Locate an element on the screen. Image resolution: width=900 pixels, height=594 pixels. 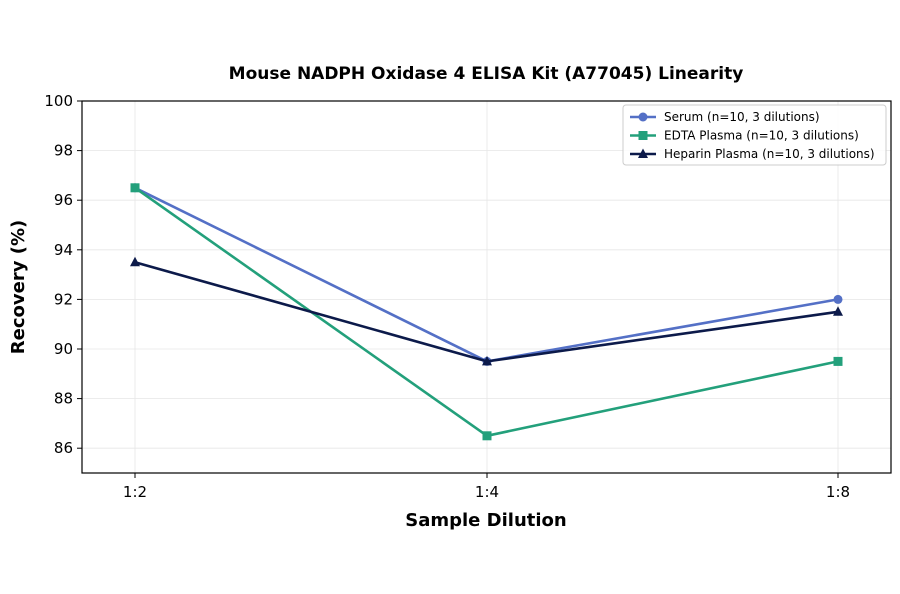
legend-label: EDTA Plasma (n=10, 3 dilutions) is located at coordinates (761, 136).